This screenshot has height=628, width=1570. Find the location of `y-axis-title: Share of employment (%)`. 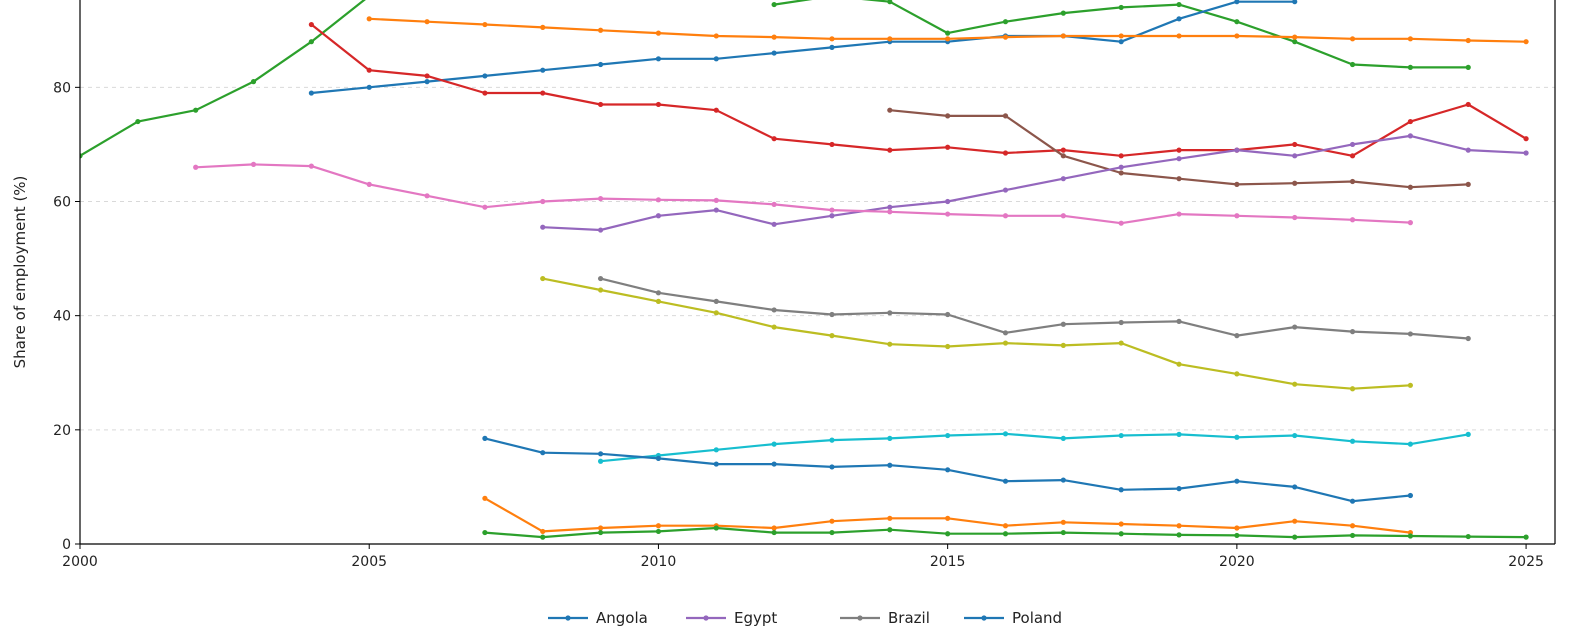

y-axis-title: Share of employment (%) is located at coordinates (20, 272).